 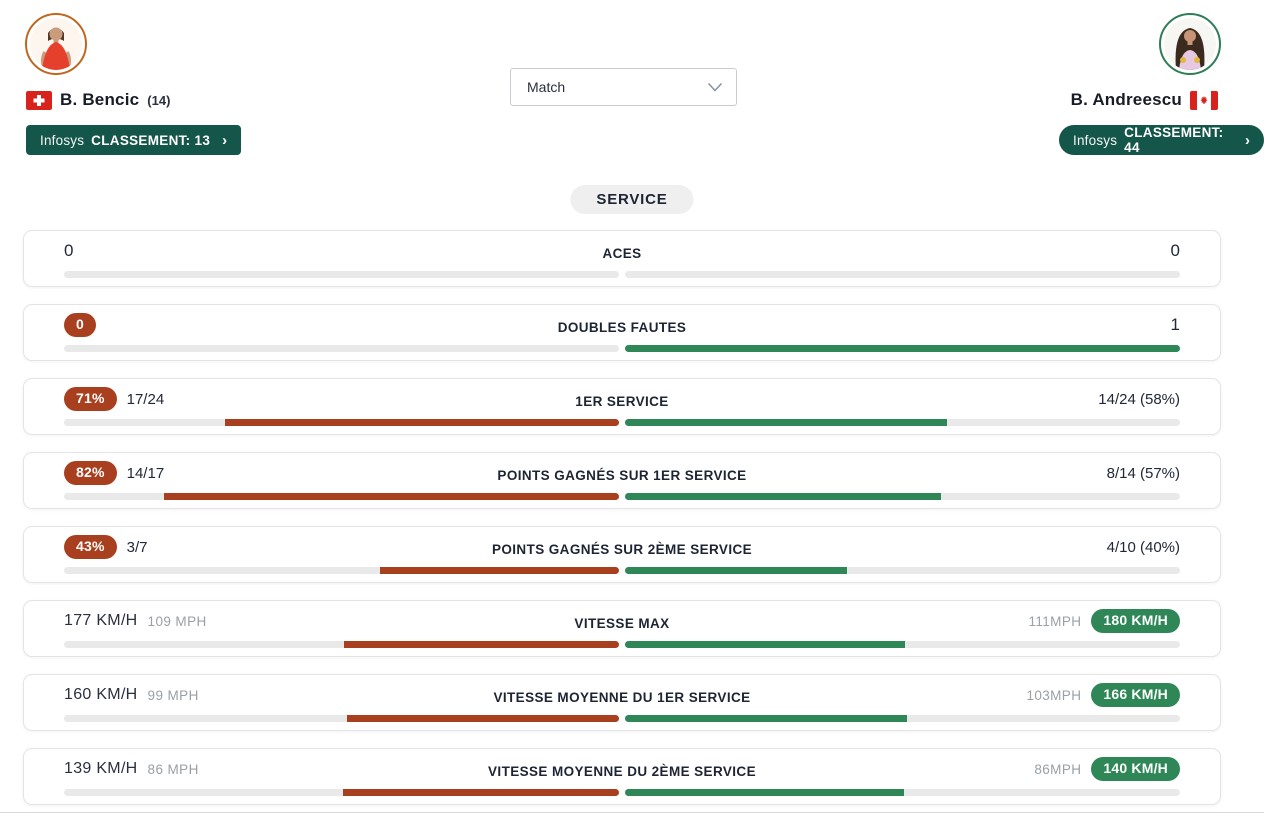 I want to click on right-value: 4/10 (40%), so click(x=1143, y=547).